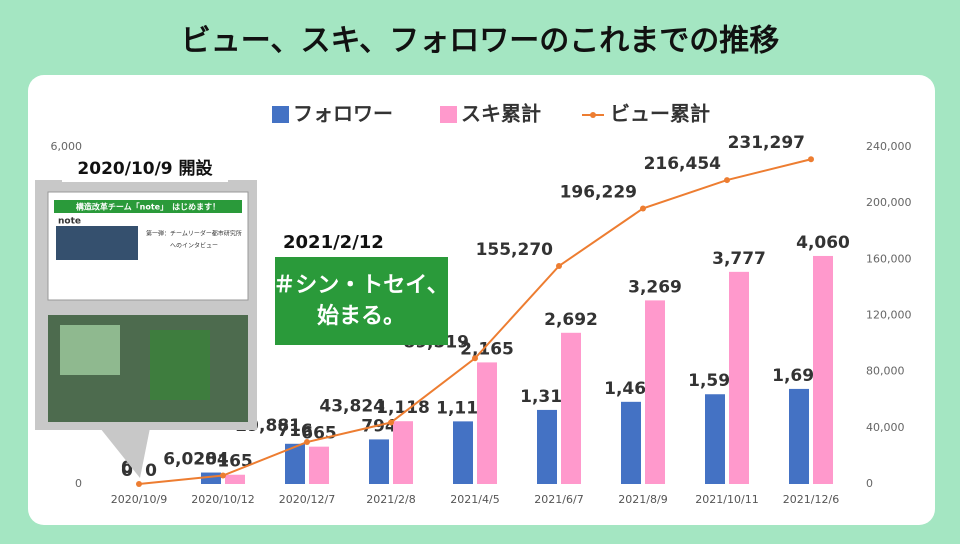 This screenshot has height=544, width=960. What do you see at coordinates (222, 499) in the screenshot?
I see `x-tick-label: 2020/10/12` at bounding box center [222, 499].